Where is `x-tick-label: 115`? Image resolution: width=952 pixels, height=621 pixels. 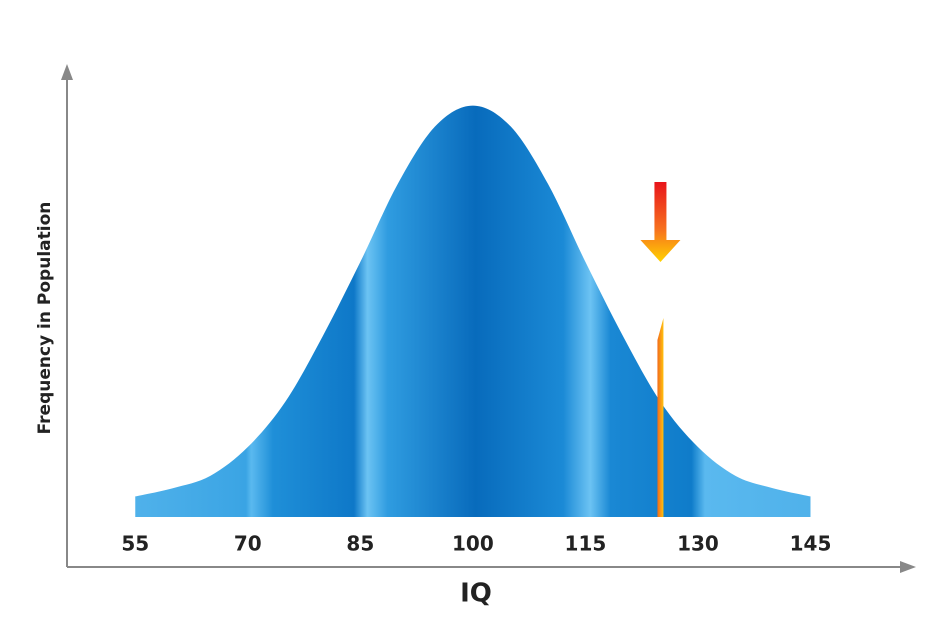 x-tick-label: 115 is located at coordinates (586, 544).